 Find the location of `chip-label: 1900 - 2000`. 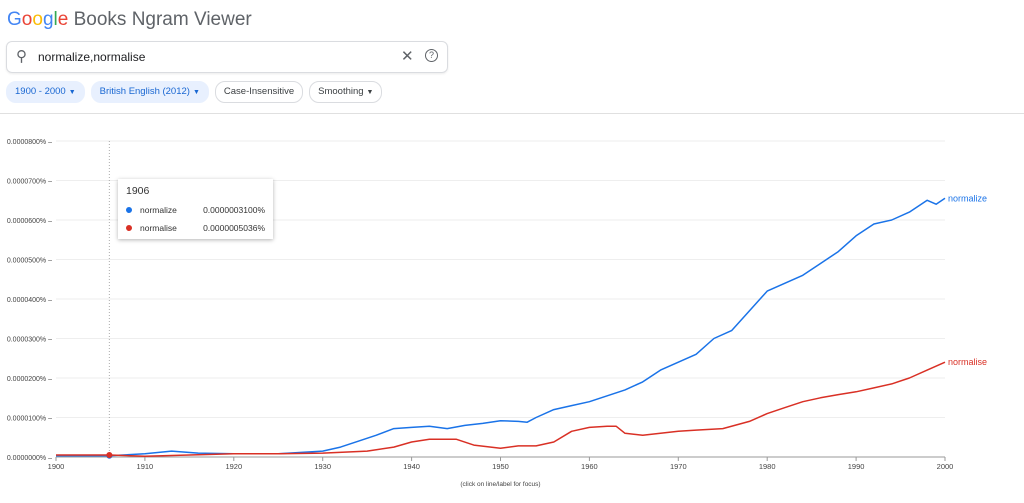

chip-label: 1900 - 2000 is located at coordinates (40, 91).